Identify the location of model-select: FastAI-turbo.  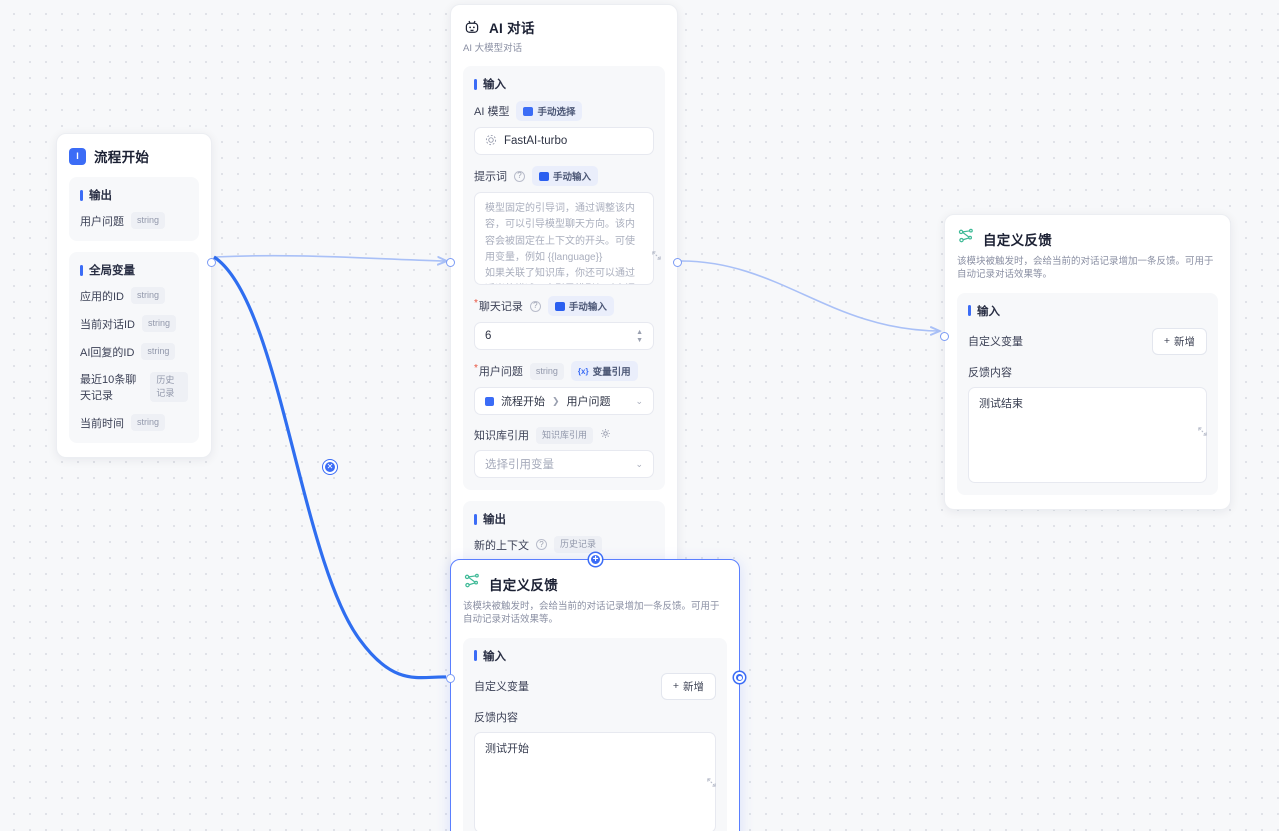
(564, 141).